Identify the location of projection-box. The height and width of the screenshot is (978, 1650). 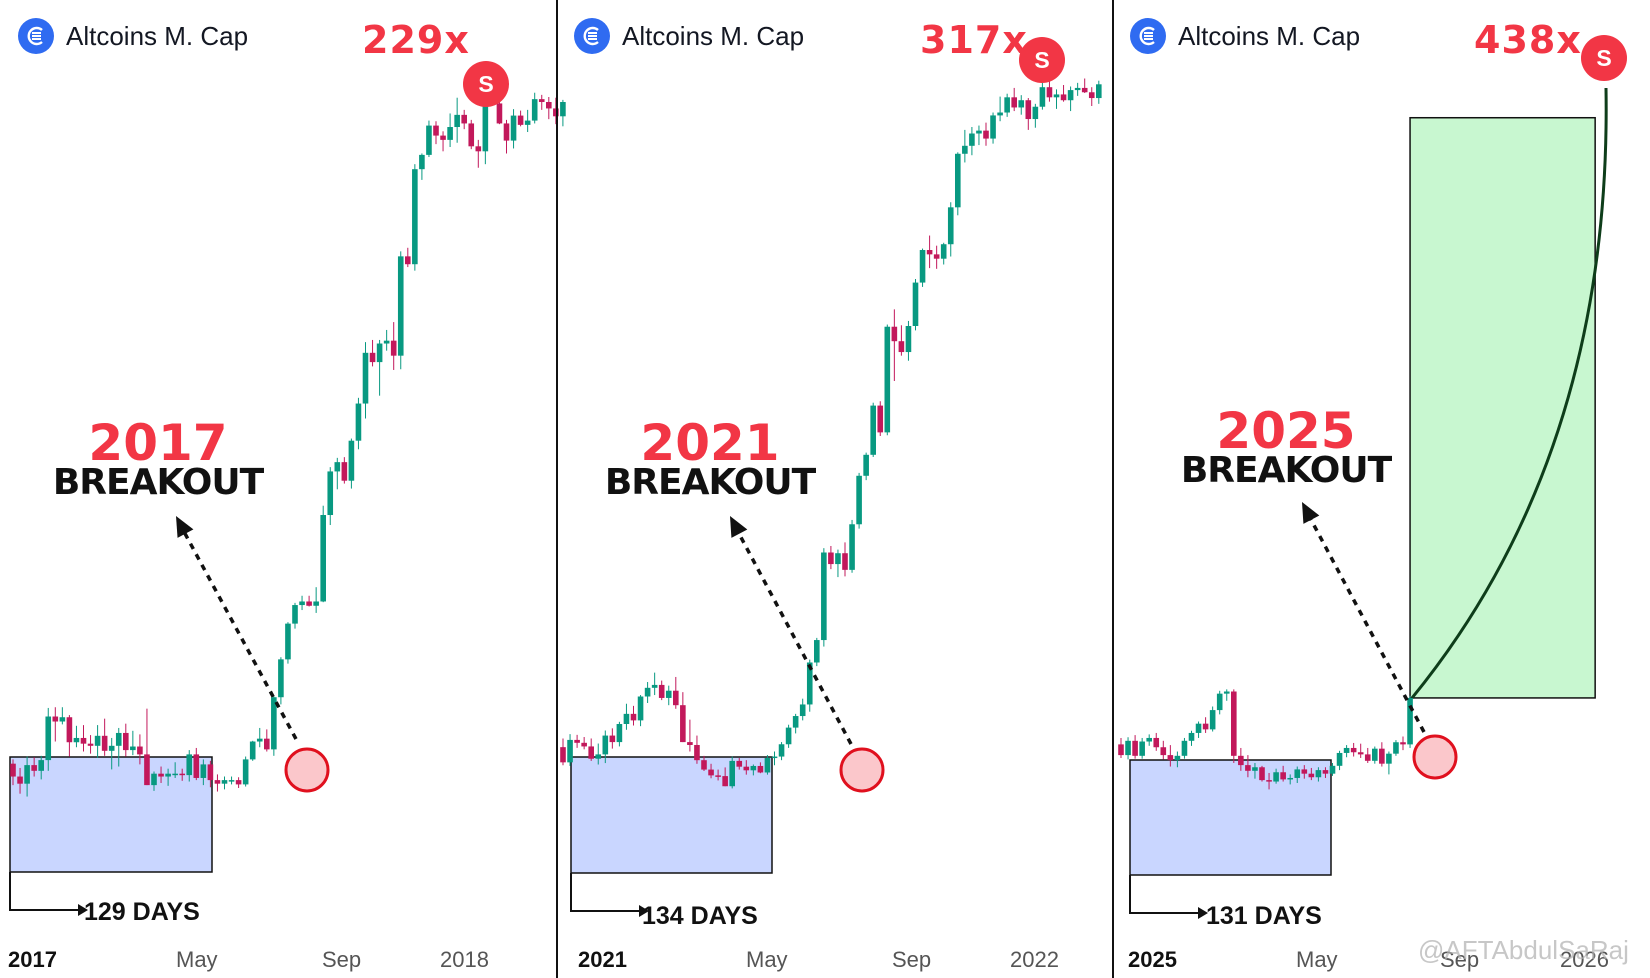
(1502, 407).